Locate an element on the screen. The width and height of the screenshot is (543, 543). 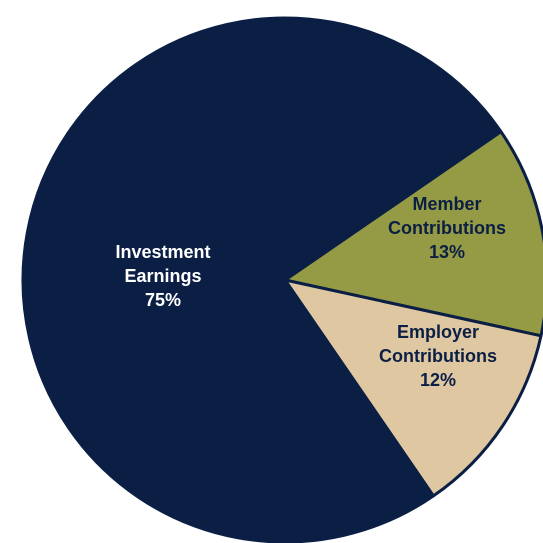
slice-label-member-contributions: Member Contributions 13% is located at coordinates (447, 228).